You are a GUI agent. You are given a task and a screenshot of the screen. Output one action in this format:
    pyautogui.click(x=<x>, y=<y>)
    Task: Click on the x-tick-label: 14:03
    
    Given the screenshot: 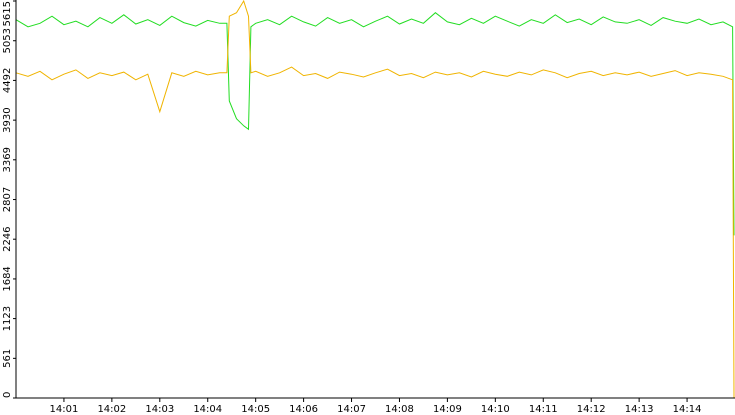 What is the action you would take?
    pyautogui.click(x=159, y=409)
    